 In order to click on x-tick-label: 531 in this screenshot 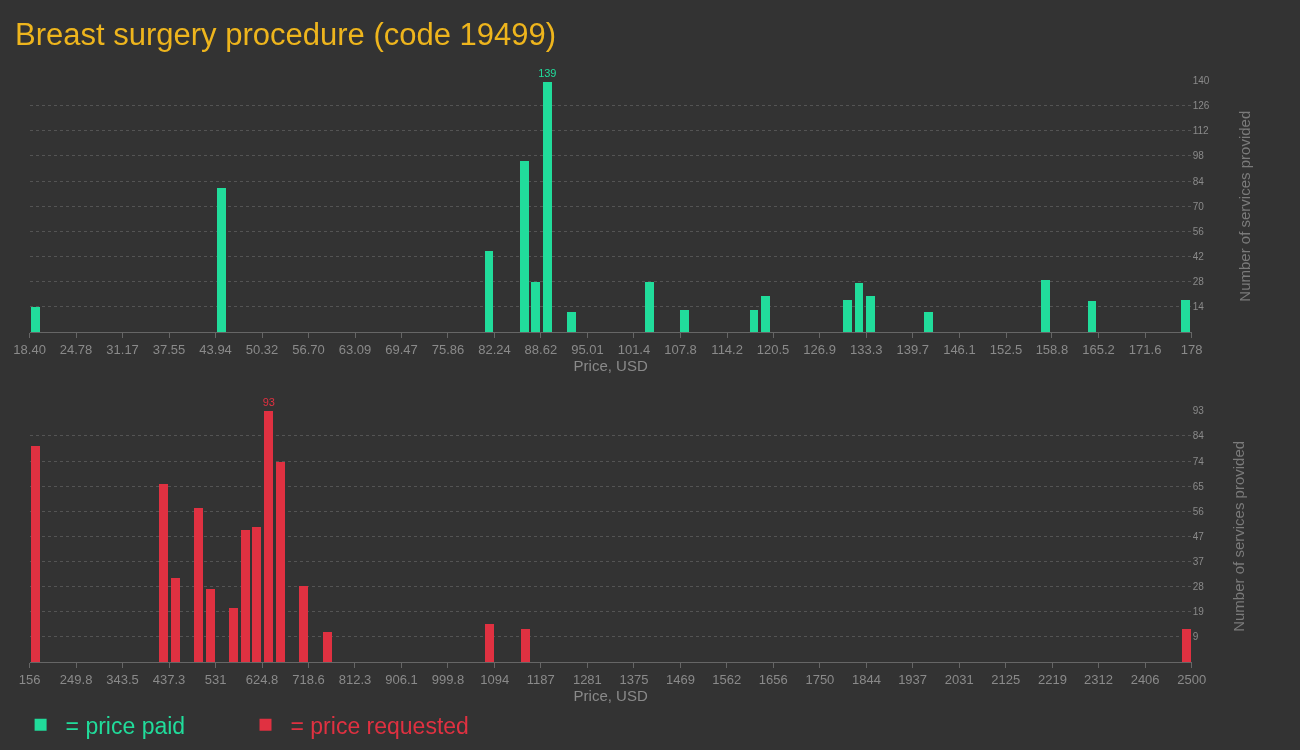, I will do `click(215, 679)`.